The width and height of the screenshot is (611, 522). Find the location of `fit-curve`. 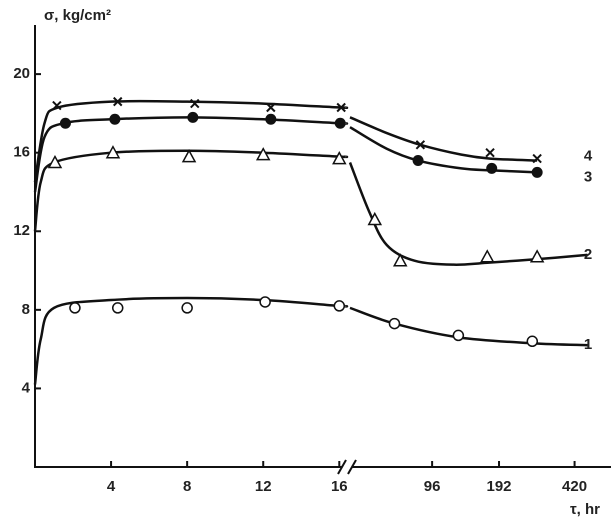

fit-curve is located at coordinates (285, 141).